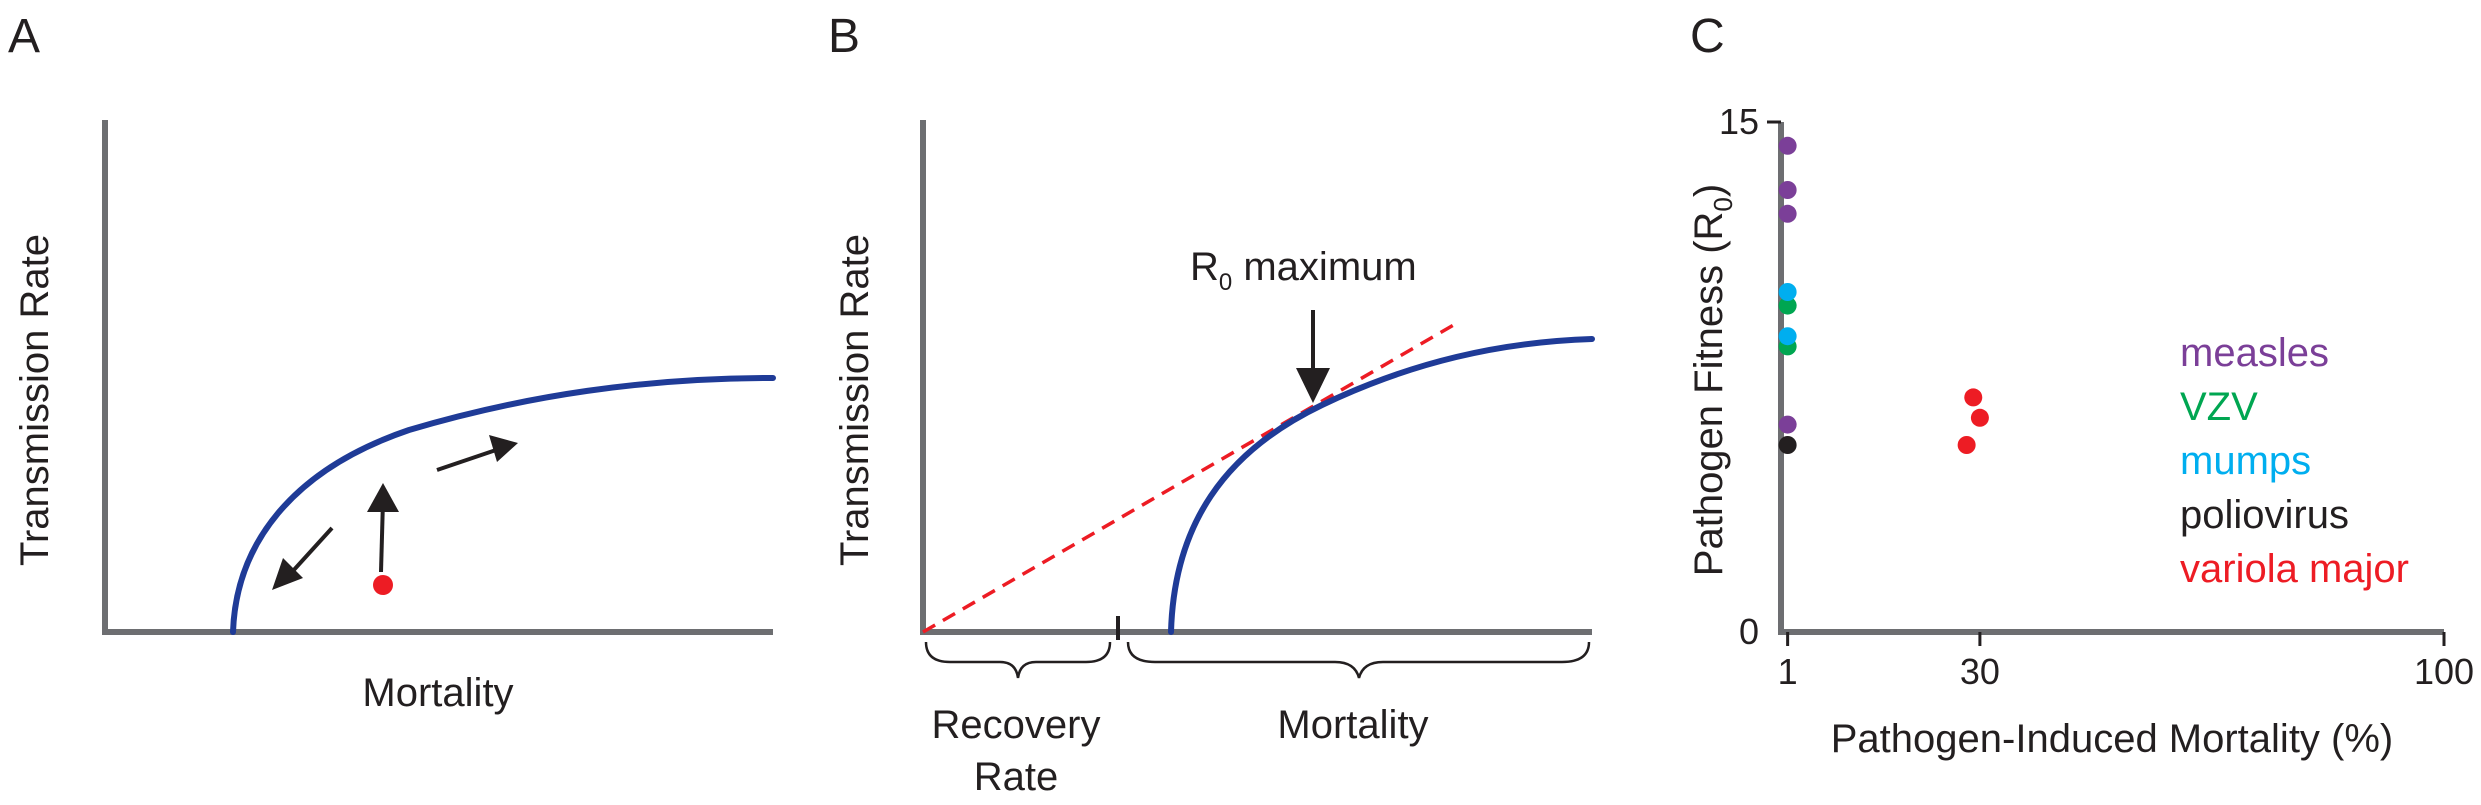 The height and width of the screenshot is (805, 2481). What do you see at coordinates (383, 585) in the screenshot?
I see `panel-a-red-point` at bounding box center [383, 585].